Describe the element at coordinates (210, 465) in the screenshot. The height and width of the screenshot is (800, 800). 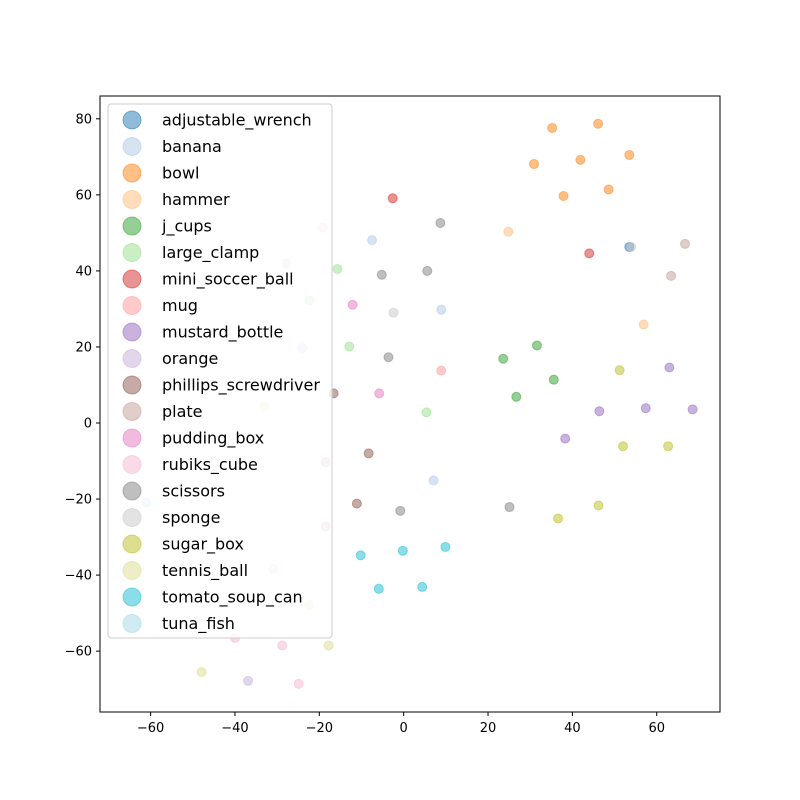
I see `legend-label-rubiks_cube: rubiks_cube` at that location.